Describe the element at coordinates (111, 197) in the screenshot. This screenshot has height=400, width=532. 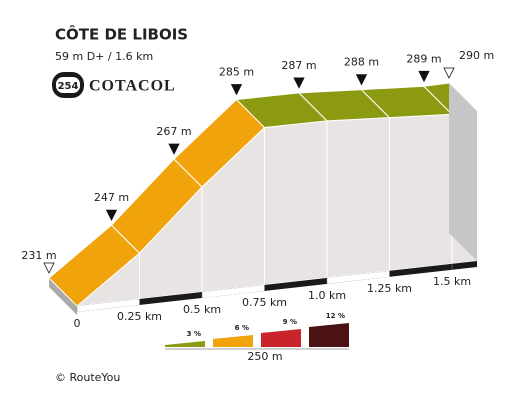
I see `elevation-label: 247 m` at that location.